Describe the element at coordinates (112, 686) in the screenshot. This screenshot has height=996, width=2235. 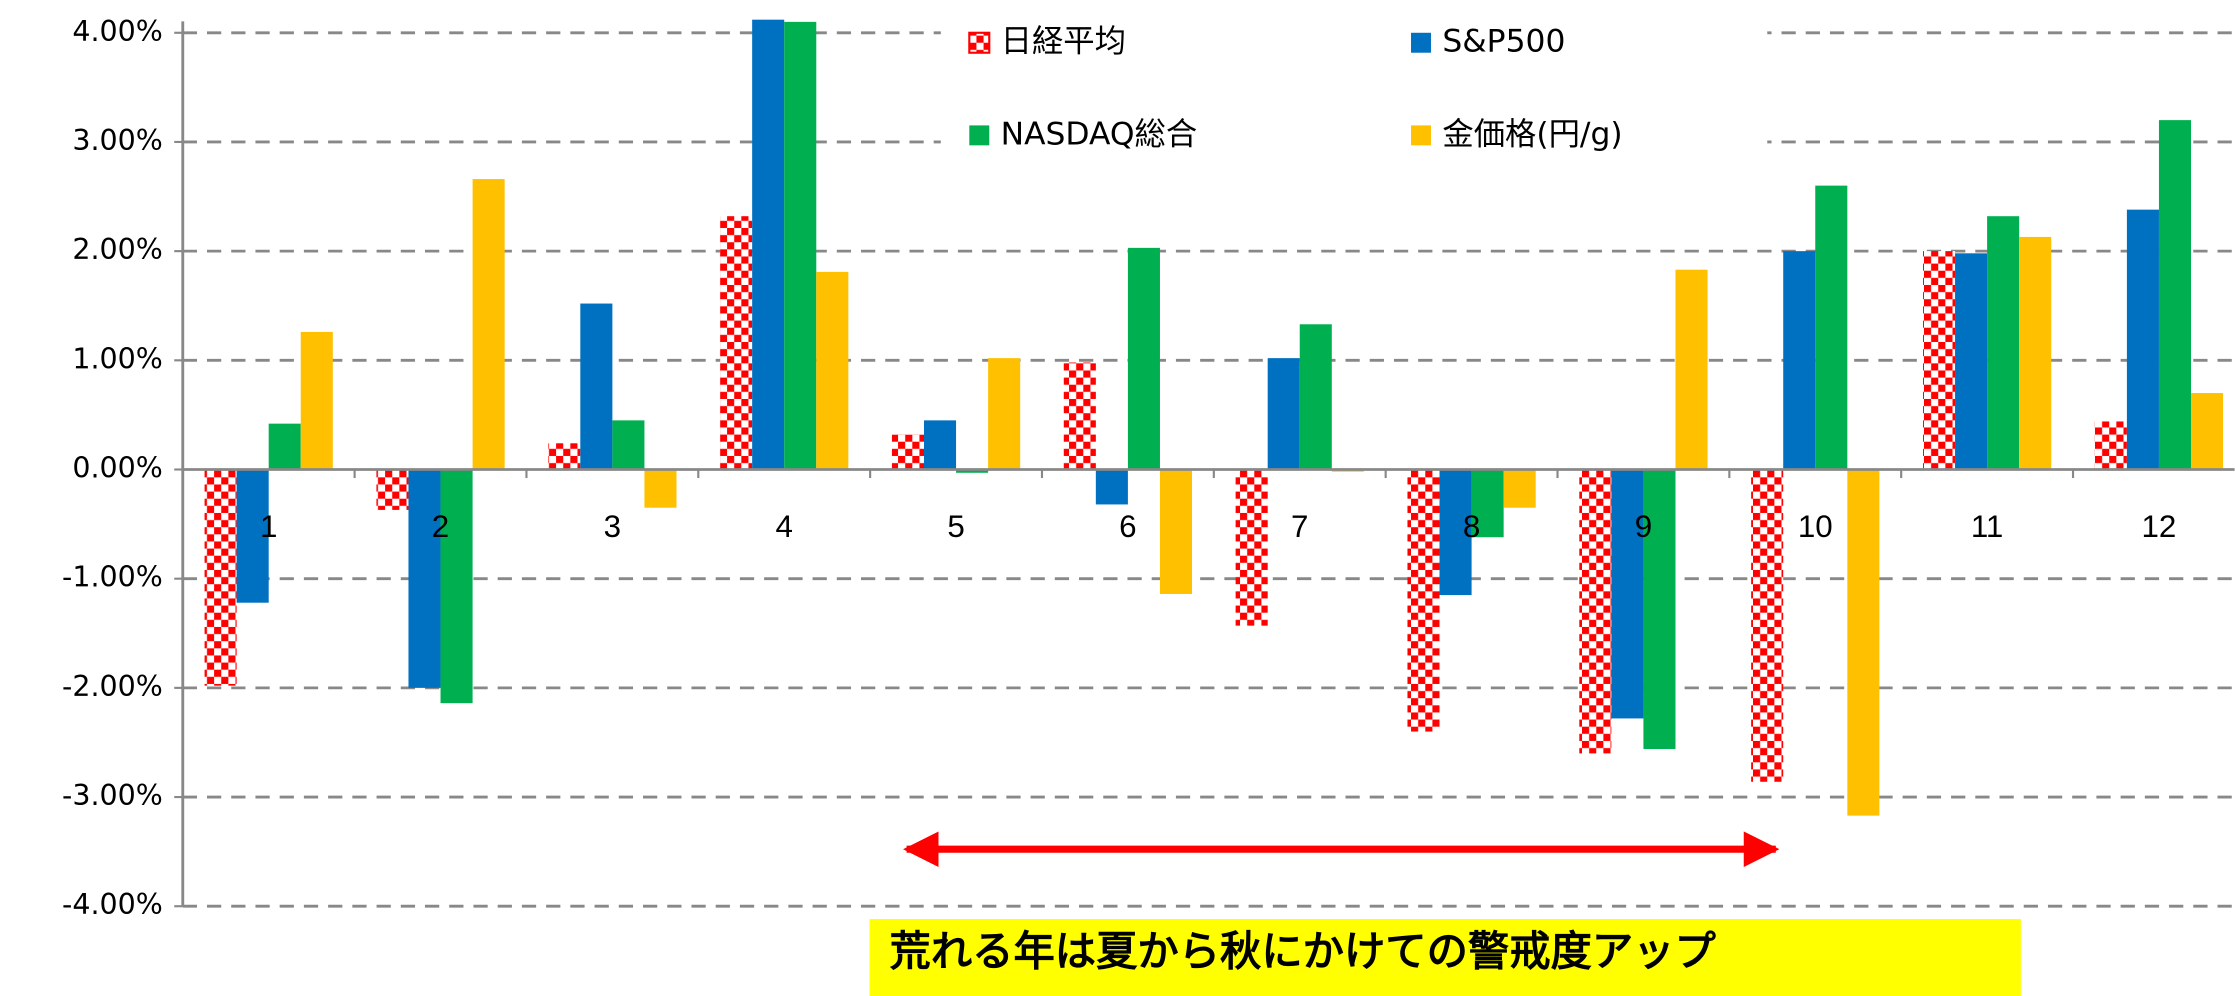
I see `y-tick-label: -2.00%` at that location.